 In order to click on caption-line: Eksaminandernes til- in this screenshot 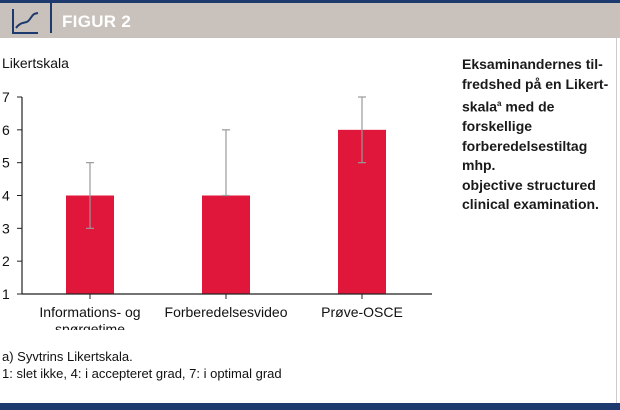, I will do `click(532, 64)`.